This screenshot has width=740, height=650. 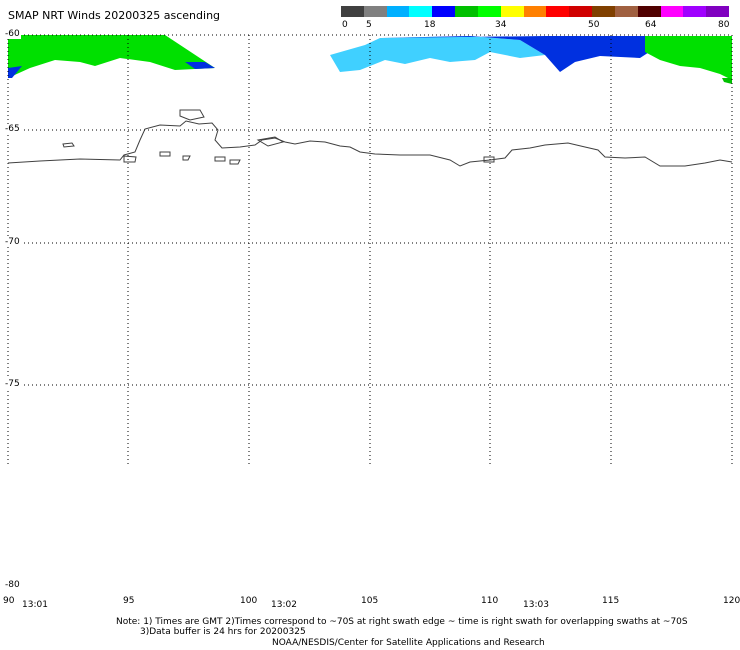 I want to click on lon-label-100: 100, so click(x=249, y=601).